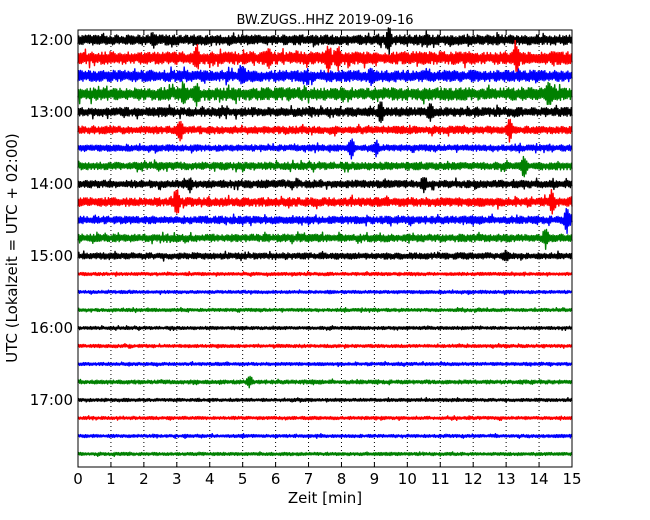  Describe the element at coordinates (51, 40) in the screenshot. I see `y-tick-label: 12:00` at that location.